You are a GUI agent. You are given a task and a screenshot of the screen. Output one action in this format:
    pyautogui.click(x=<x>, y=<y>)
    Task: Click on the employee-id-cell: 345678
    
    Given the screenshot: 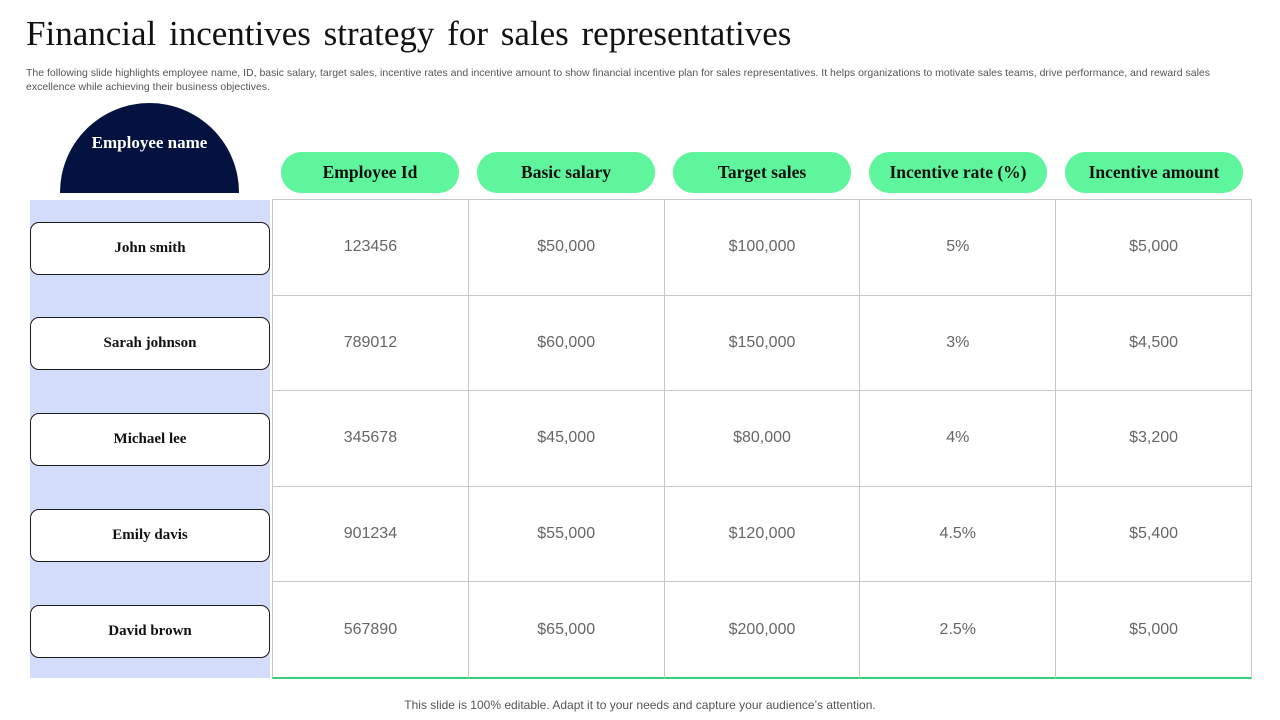 What is the action you would take?
    pyautogui.click(x=371, y=439)
    